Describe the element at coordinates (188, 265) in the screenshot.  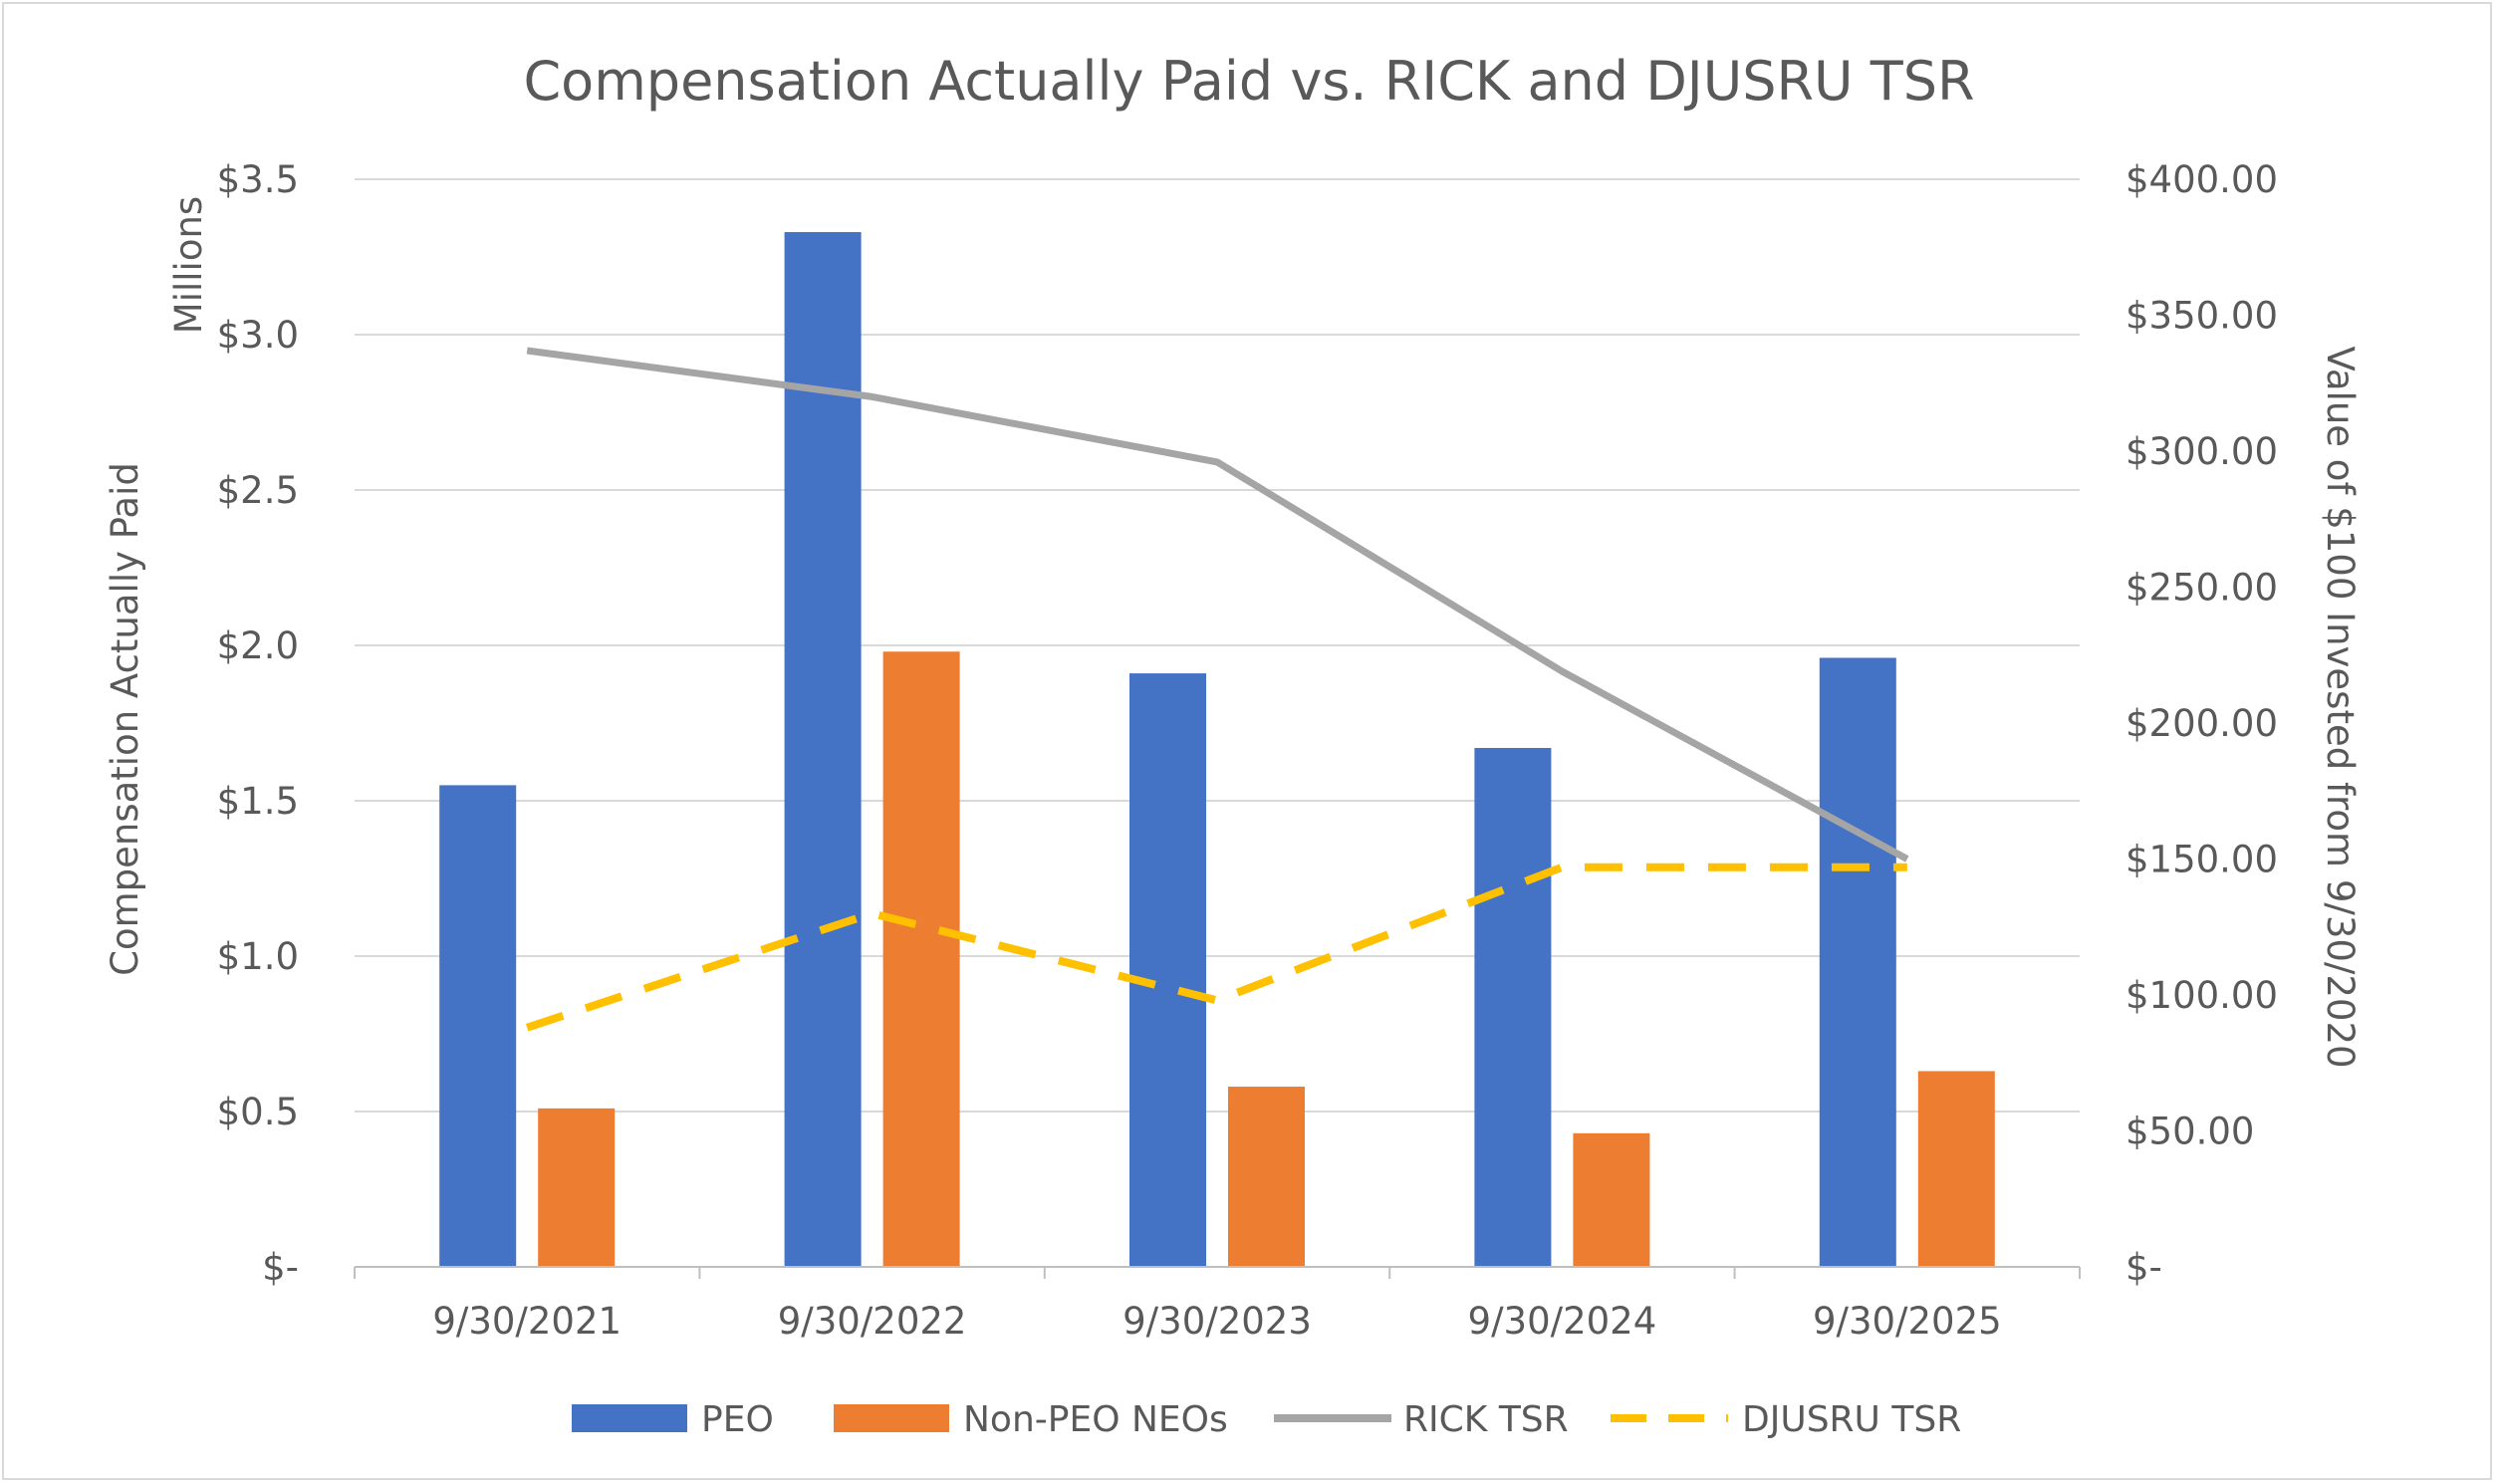
I see `y-axis-units-label: Millions` at that location.